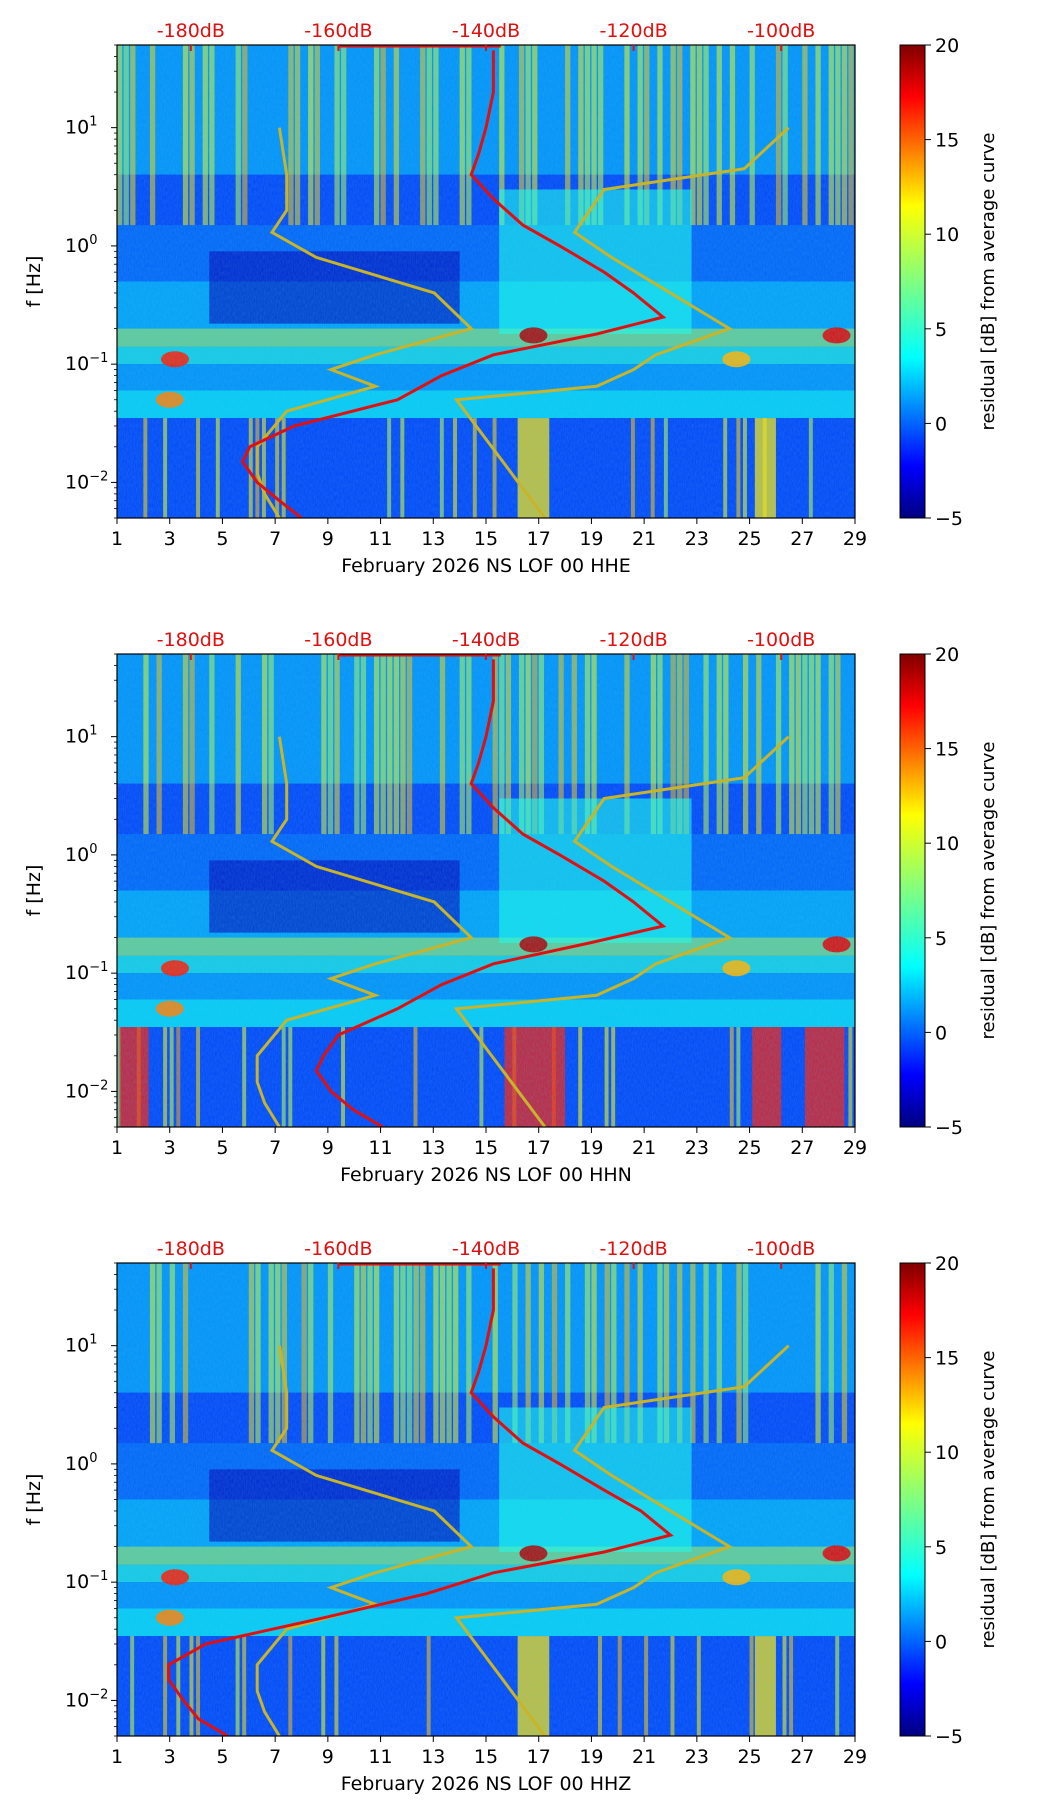  What do you see at coordinates (486, 1175) in the screenshot?
I see `x-axis-label: February 2026 NS LOF 00 HHN` at bounding box center [486, 1175].